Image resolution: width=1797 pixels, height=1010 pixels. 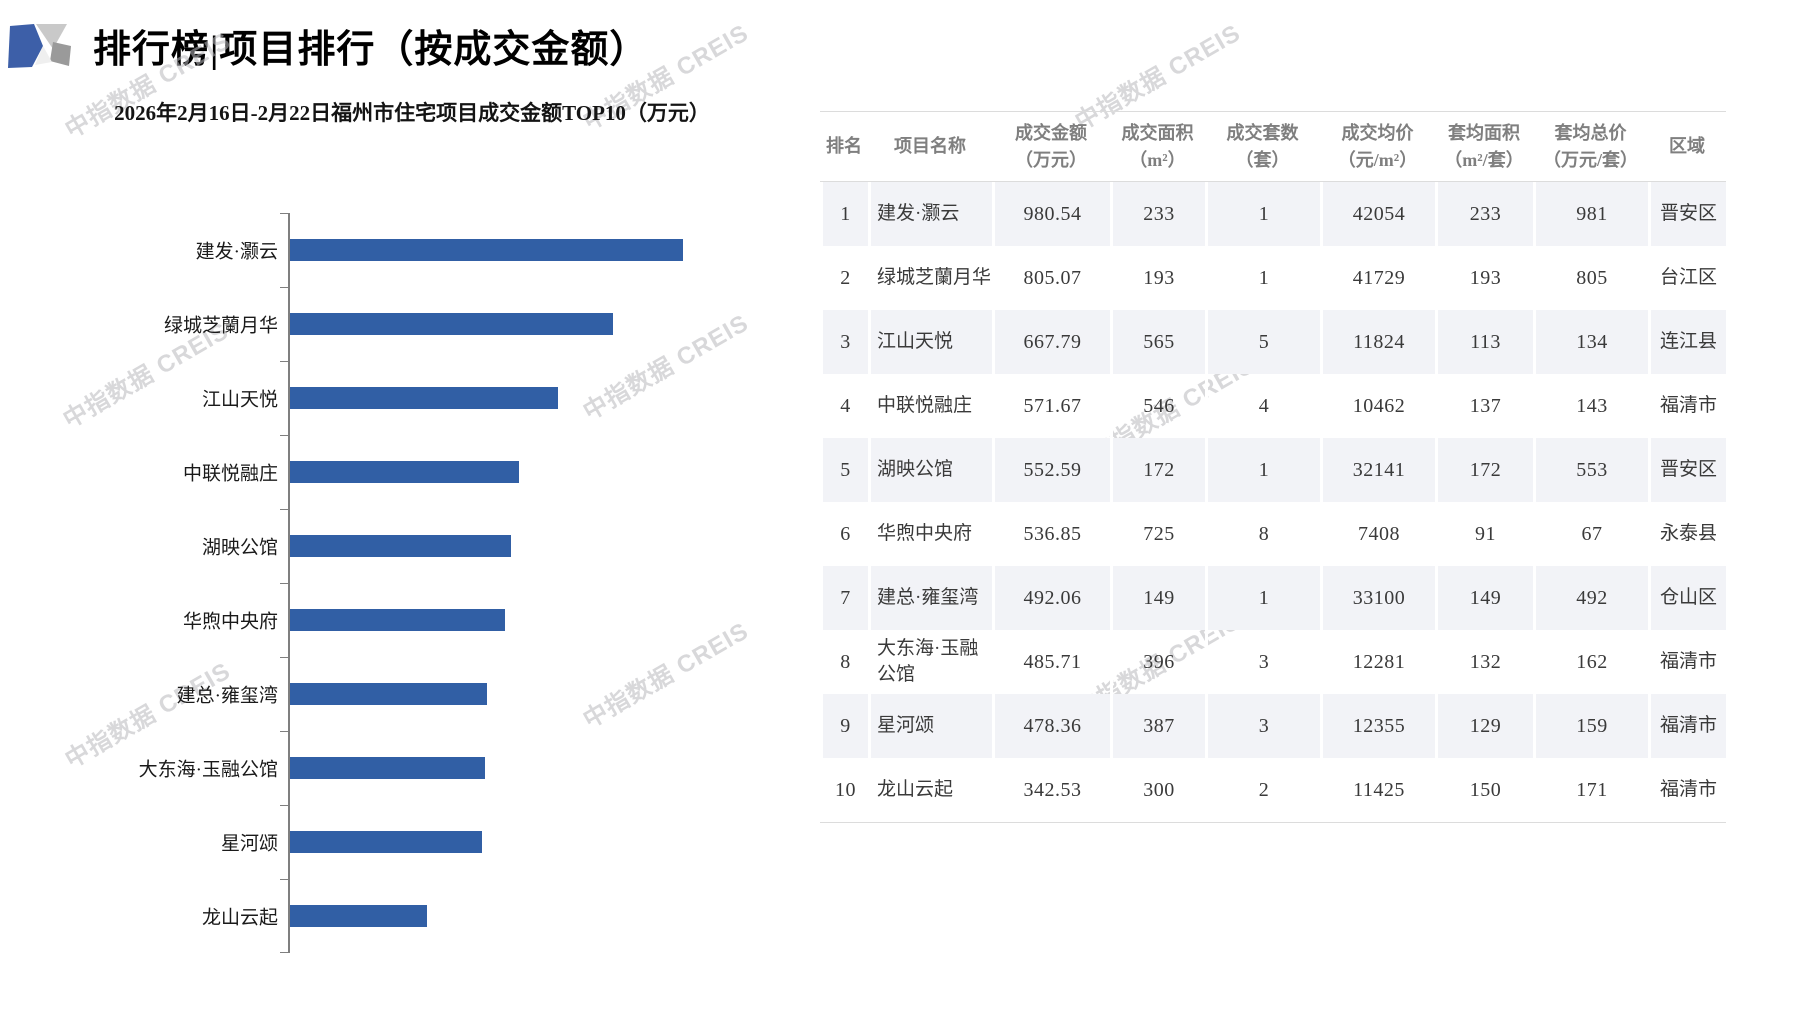 What do you see at coordinates (1688, 534) in the screenshot?
I see `cell-district: 永泰县` at bounding box center [1688, 534].